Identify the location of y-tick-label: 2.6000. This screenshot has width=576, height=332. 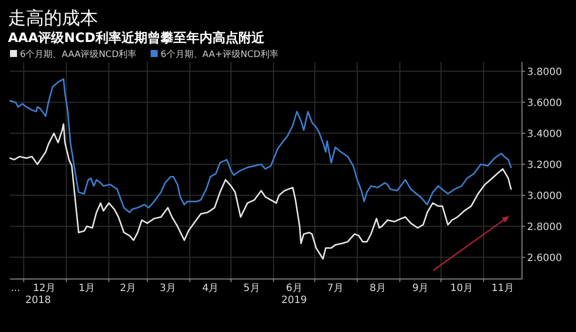
(544, 258).